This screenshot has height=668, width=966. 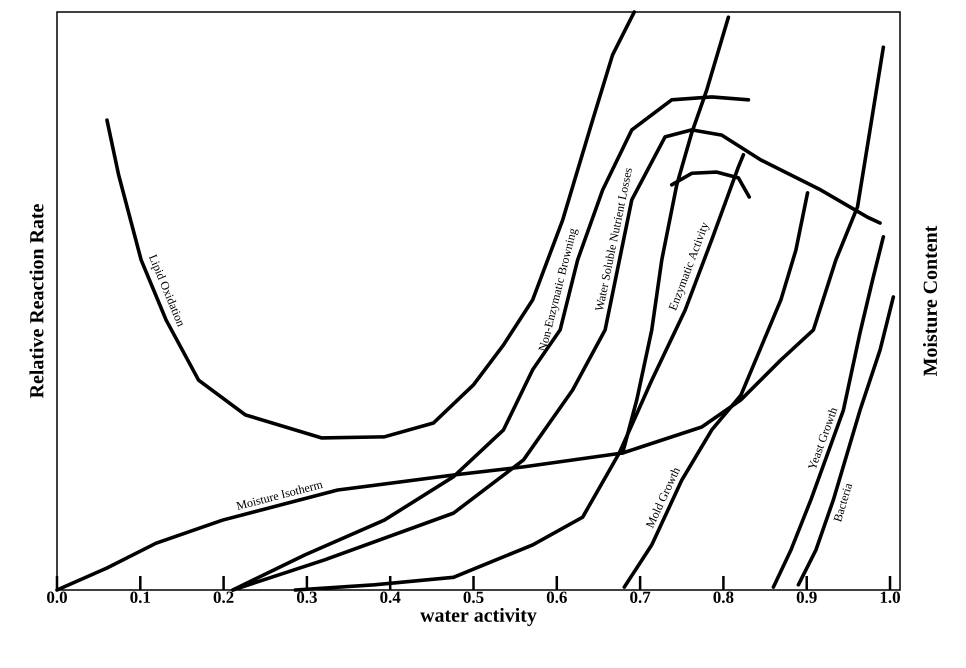 What do you see at coordinates (823, 438) in the screenshot?
I see `text: Yeast Growth` at bounding box center [823, 438].